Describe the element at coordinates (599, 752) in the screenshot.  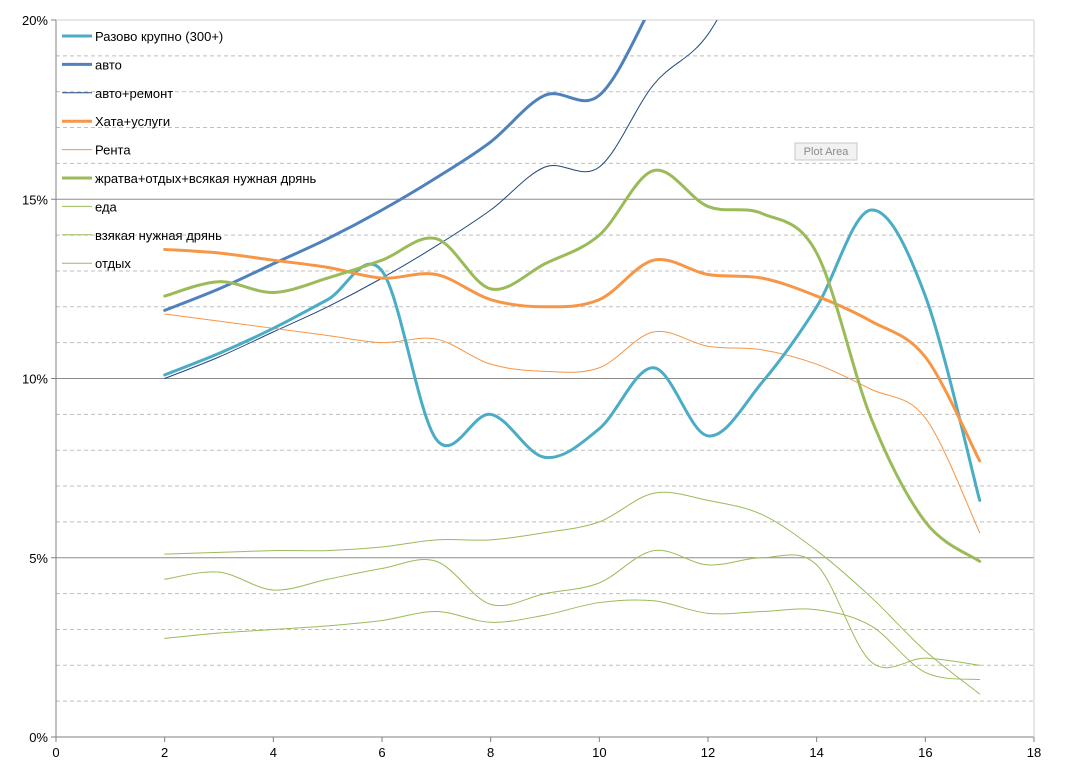
I see `x-tick-label: 10` at that location.